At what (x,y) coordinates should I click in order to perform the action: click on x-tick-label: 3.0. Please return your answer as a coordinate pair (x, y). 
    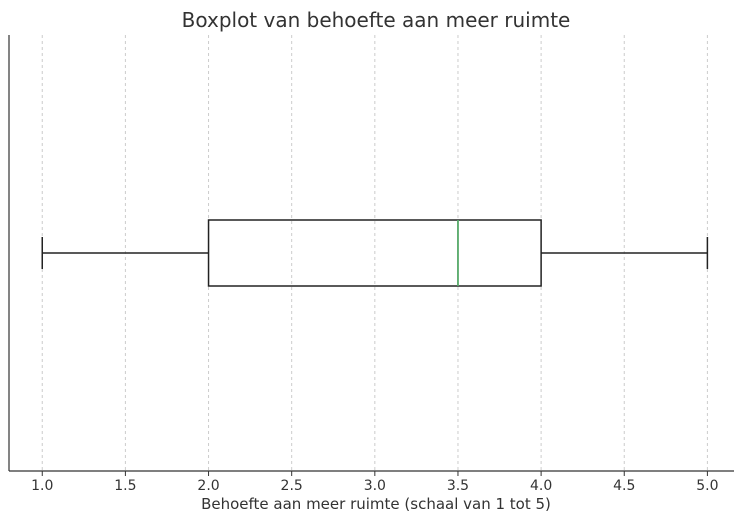
    Looking at the image, I should click on (375, 486).